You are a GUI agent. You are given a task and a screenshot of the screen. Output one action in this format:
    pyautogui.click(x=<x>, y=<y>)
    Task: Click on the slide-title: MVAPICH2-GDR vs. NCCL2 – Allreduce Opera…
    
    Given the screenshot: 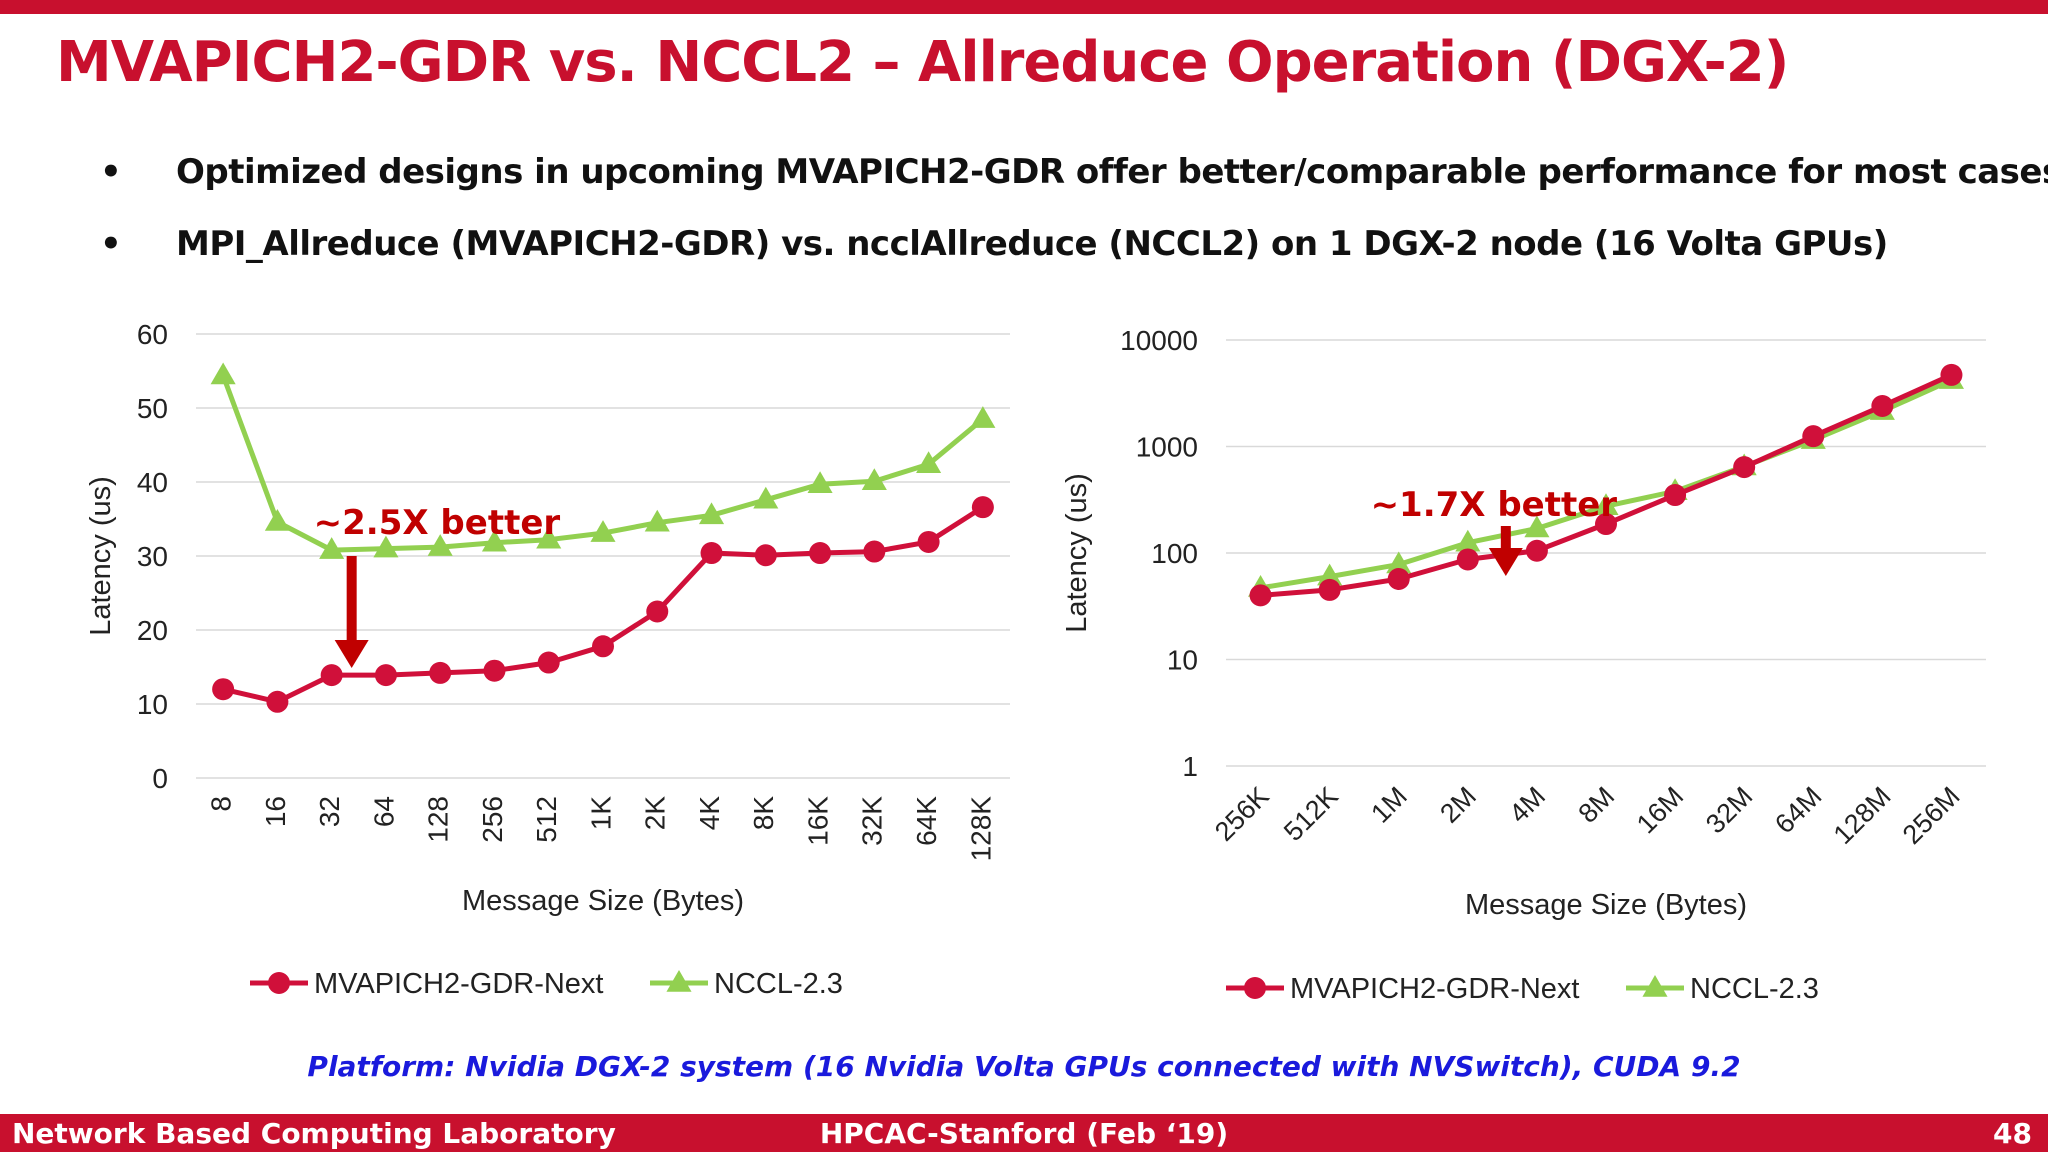 What is the action you would take?
    pyautogui.click(x=922, y=62)
    